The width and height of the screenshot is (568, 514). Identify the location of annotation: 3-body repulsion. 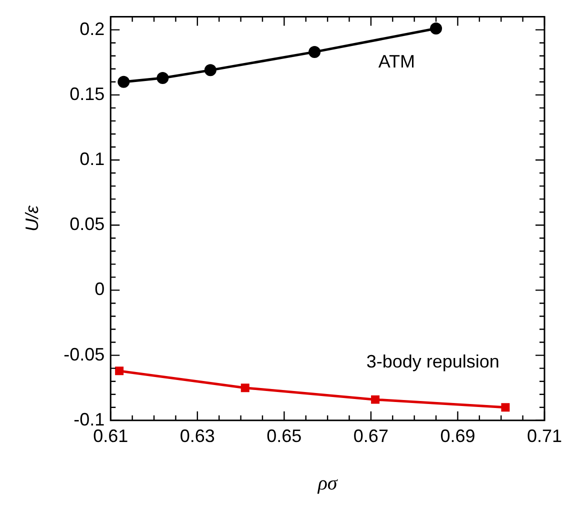
(433, 361).